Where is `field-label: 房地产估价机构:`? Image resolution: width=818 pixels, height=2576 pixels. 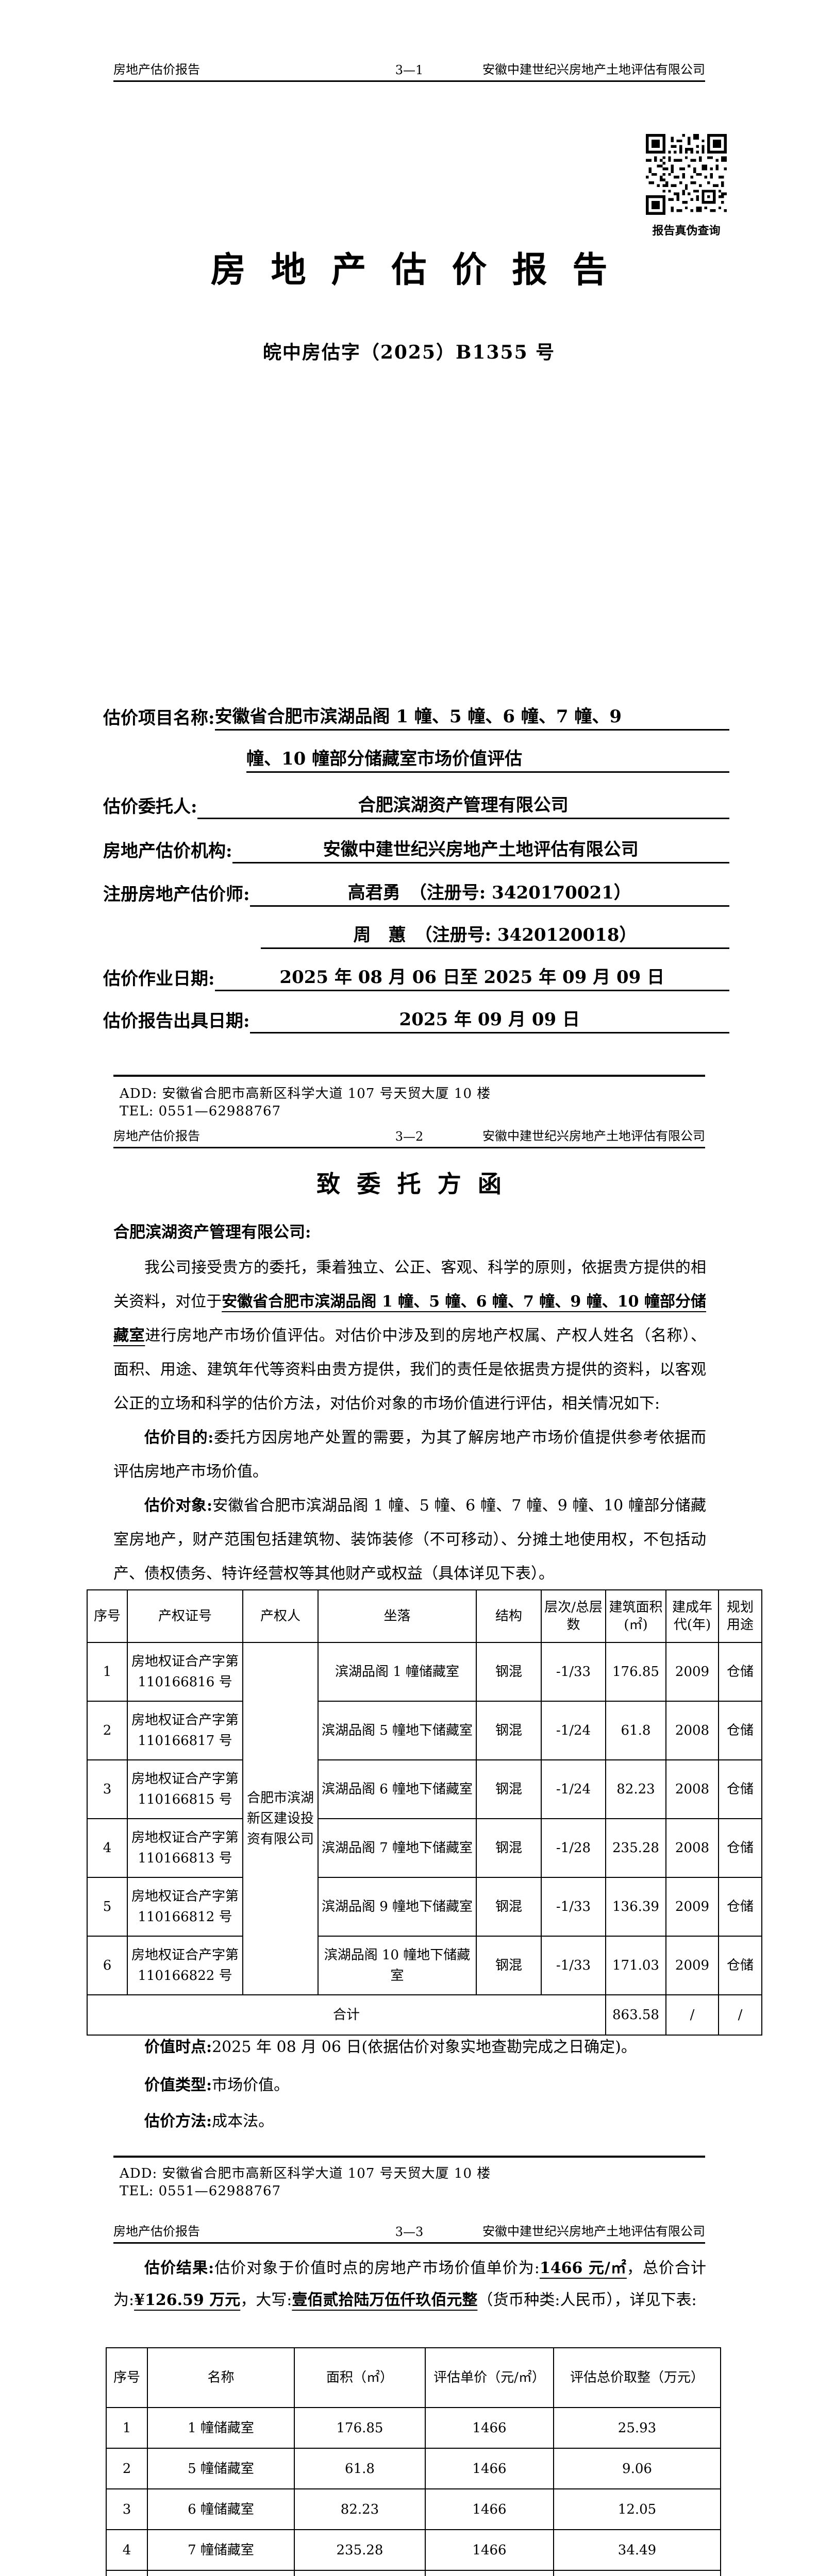
field-label: 房地产估价机构: is located at coordinates (167, 851).